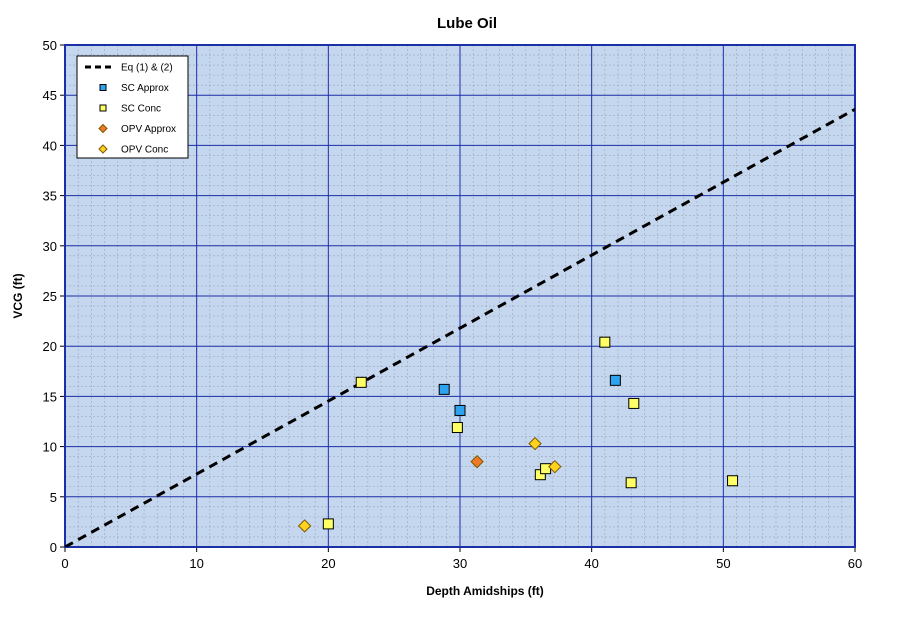  What do you see at coordinates (50, 447) in the screenshot?
I see `y-tick-label: 10` at bounding box center [50, 447].